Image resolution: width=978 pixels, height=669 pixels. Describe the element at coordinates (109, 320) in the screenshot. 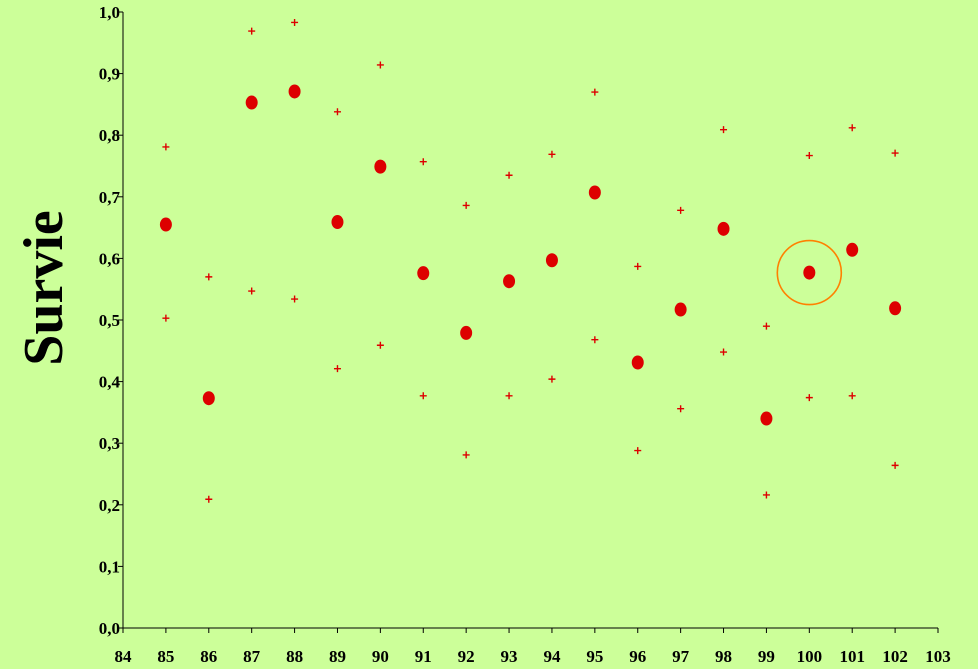

I see `y-tick-label: 0,5` at that location.